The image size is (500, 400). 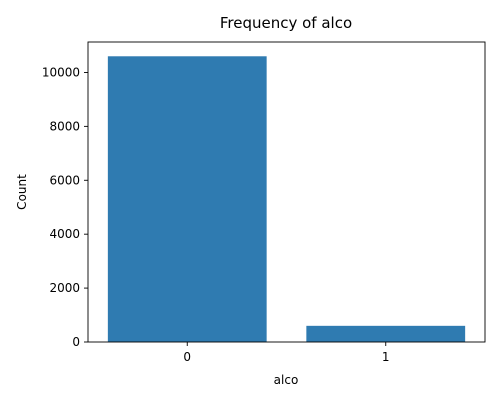 I want to click on chart-title: Frequency of alco, so click(x=286, y=23).